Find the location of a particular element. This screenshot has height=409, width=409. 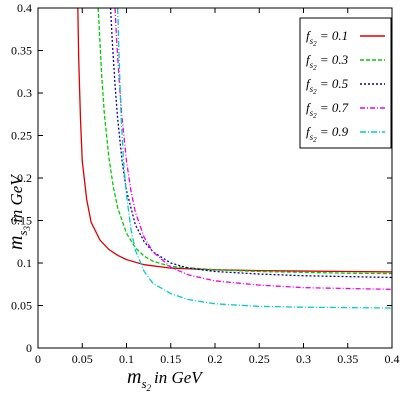

legend-item-1: fs2 = 0.1 is located at coordinates (345, 38).